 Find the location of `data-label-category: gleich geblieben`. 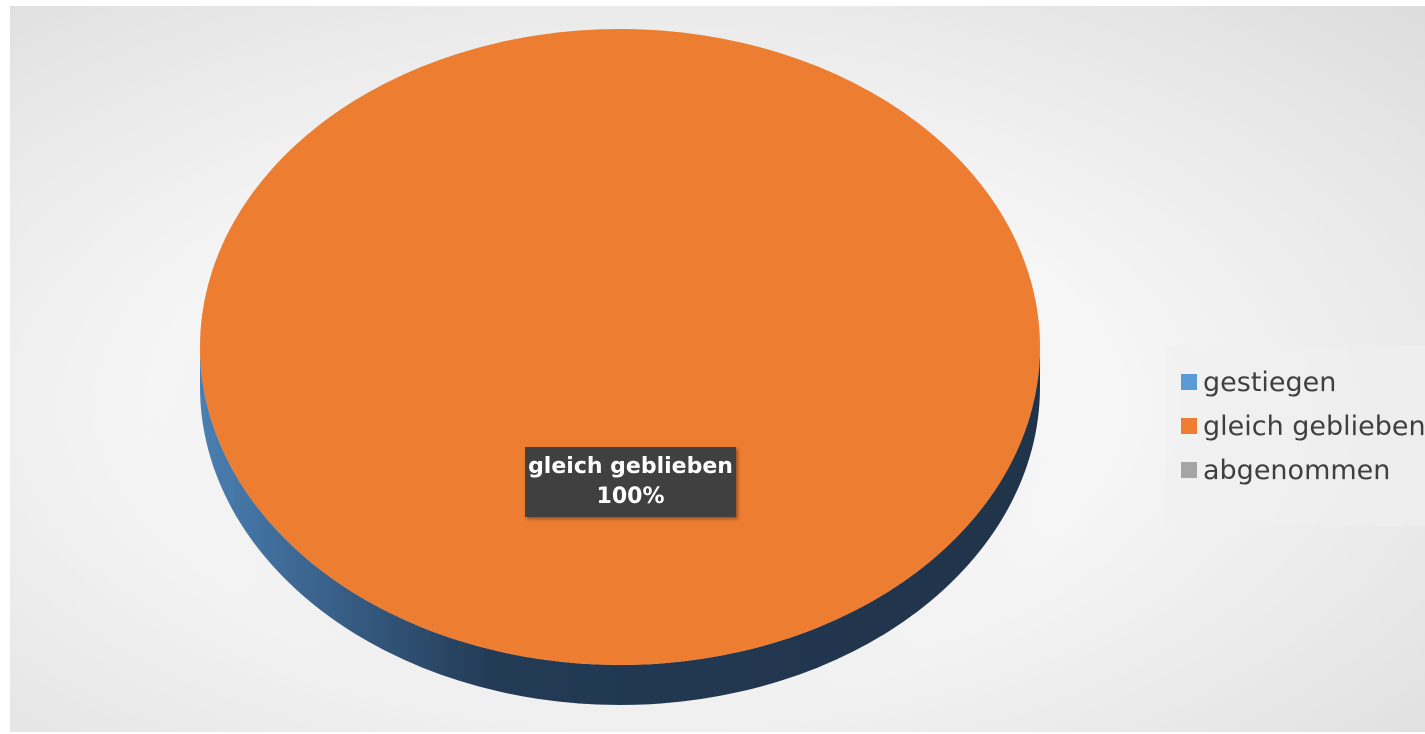

data-label-category: gleich geblieben is located at coordinates (630, 466).